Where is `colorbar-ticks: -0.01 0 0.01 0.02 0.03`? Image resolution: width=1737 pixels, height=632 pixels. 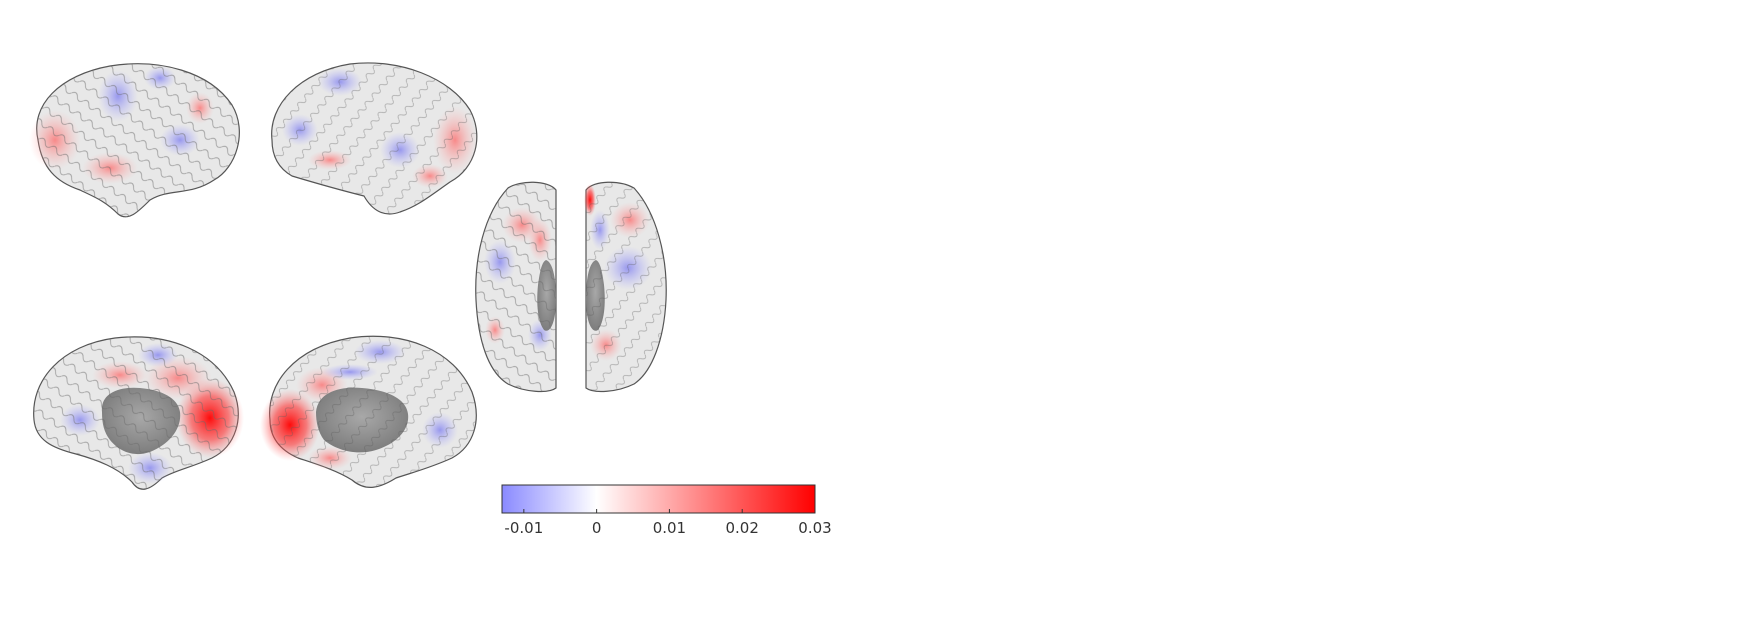 colorbar-ticks: -0.01 0 0.01 0.02 0.03 is located at coordinates (668, 523).